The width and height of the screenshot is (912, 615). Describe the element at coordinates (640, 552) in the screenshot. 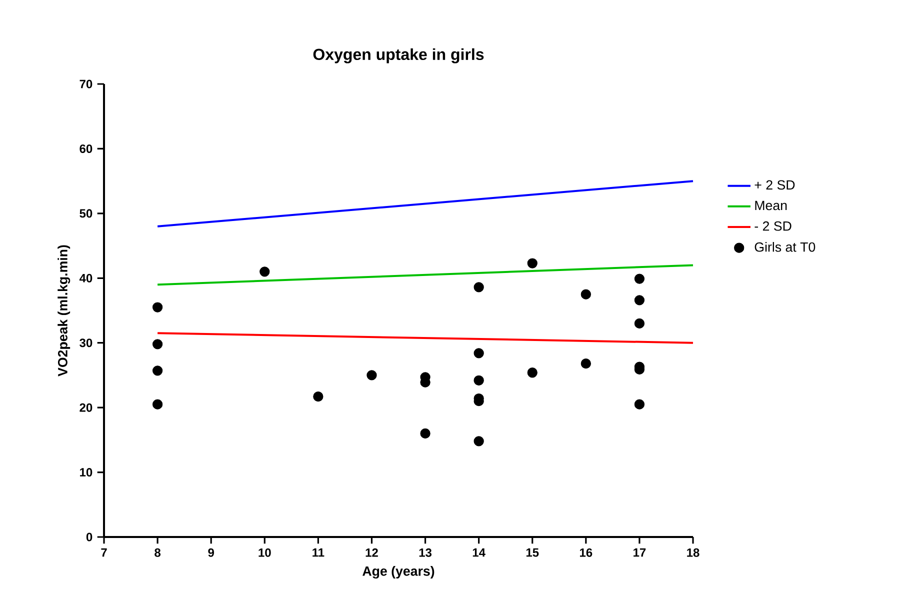

I see `x-tick-label: 17` at that location.